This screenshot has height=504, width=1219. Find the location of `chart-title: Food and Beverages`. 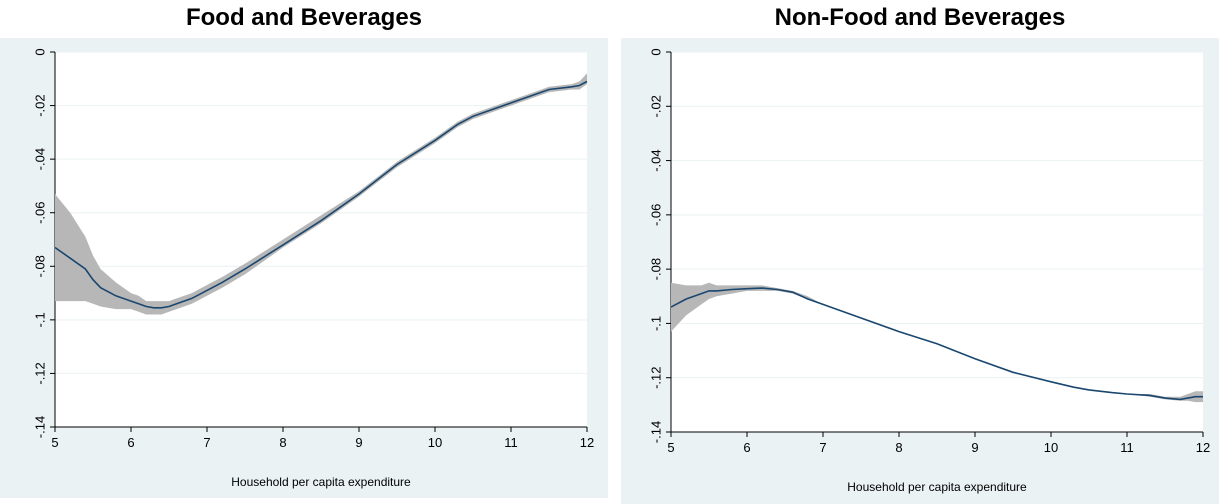

chart-title: Food and Beverages is located at coordinates (304, 17).